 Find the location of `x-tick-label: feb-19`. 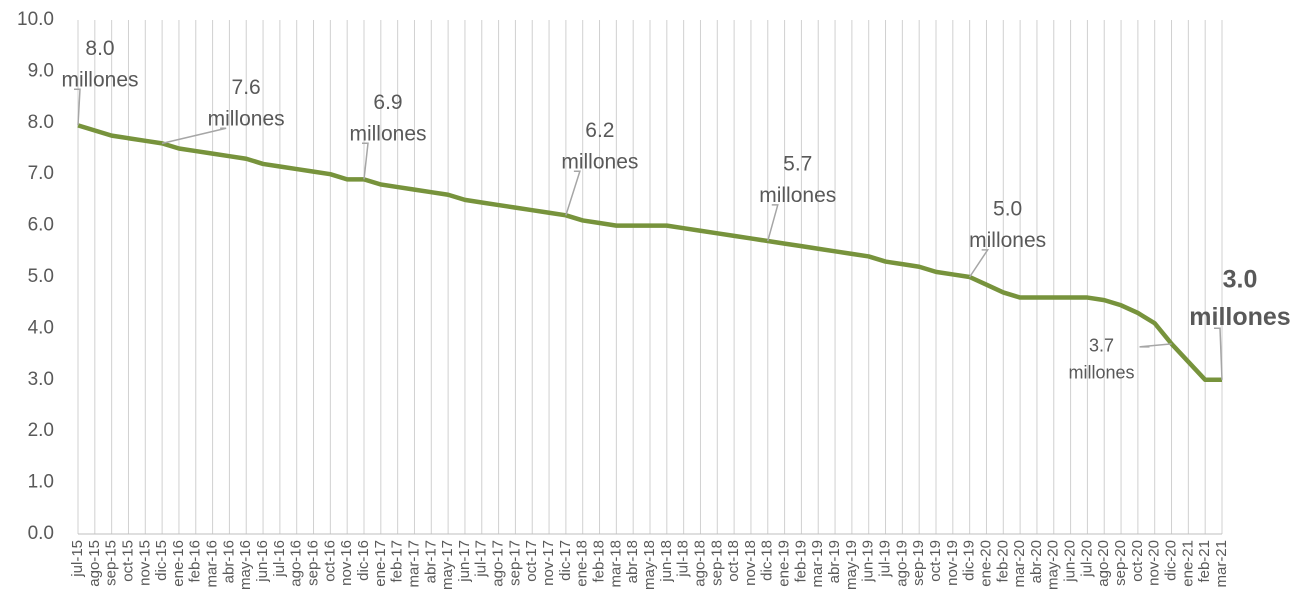

x-tick-label: feb-19 is located at coordinates (800, 561).